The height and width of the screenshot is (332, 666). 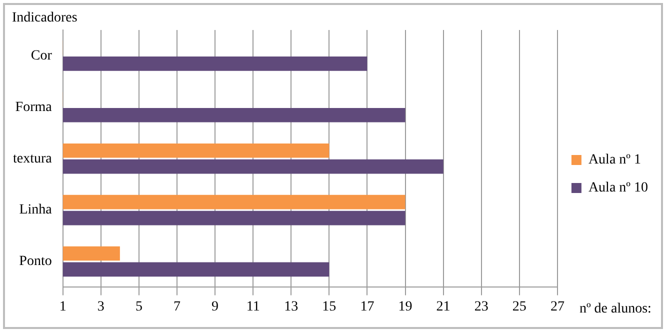 I want to click on legend-label: Aula nº 10, so click(x=618, y=188).